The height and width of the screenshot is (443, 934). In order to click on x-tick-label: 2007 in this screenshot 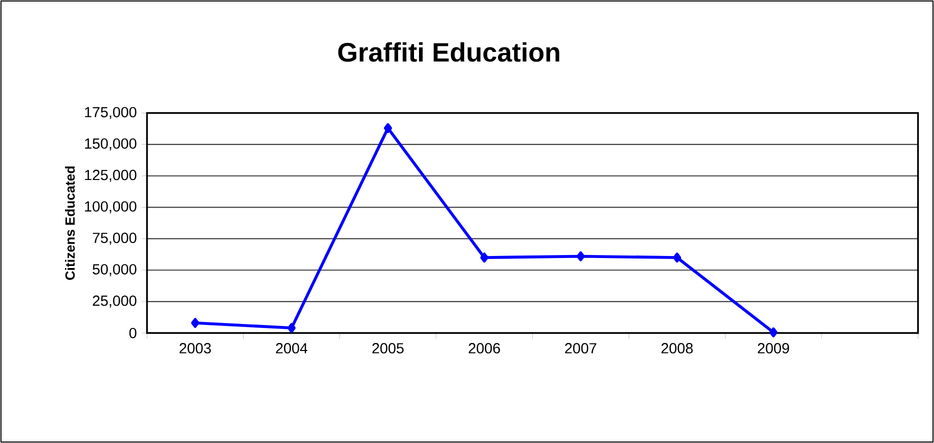, I will do `click(580, 348)`.